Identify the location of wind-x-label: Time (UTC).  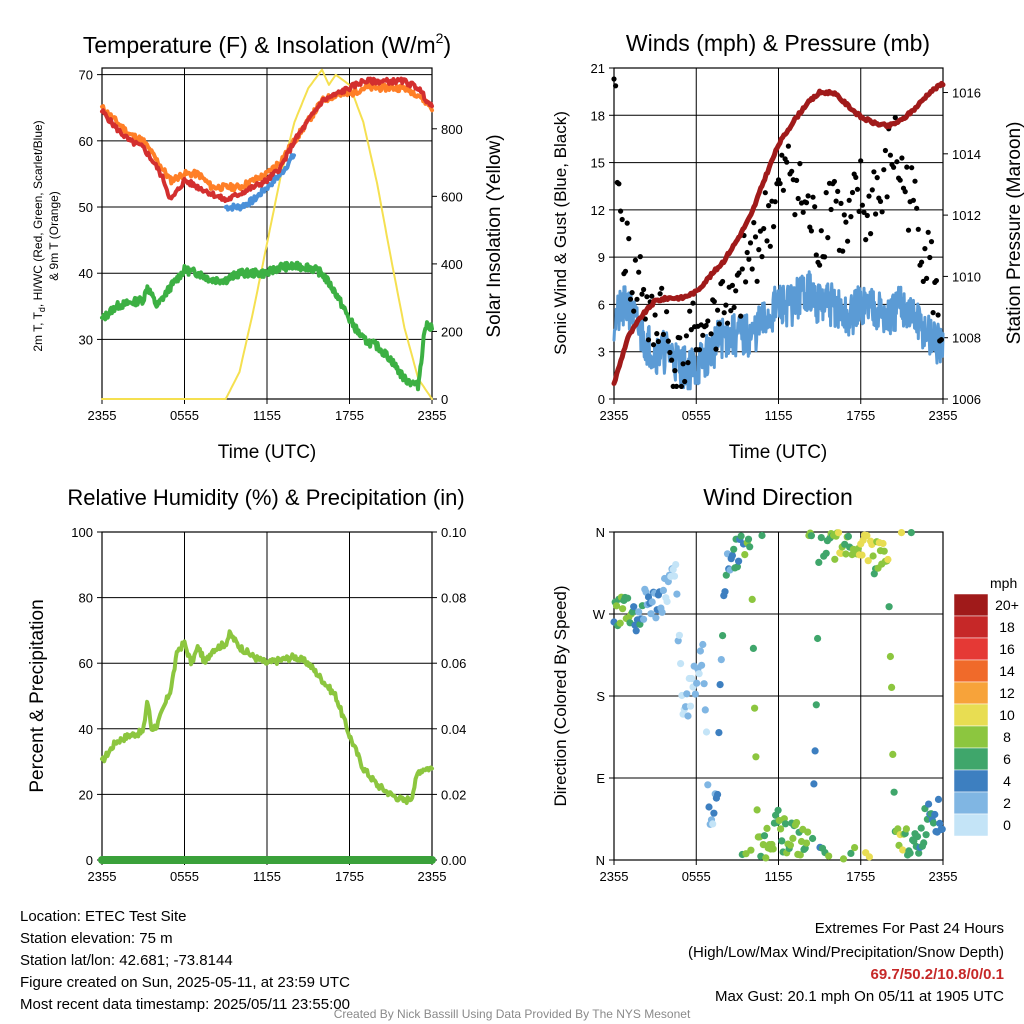
(778, 452).